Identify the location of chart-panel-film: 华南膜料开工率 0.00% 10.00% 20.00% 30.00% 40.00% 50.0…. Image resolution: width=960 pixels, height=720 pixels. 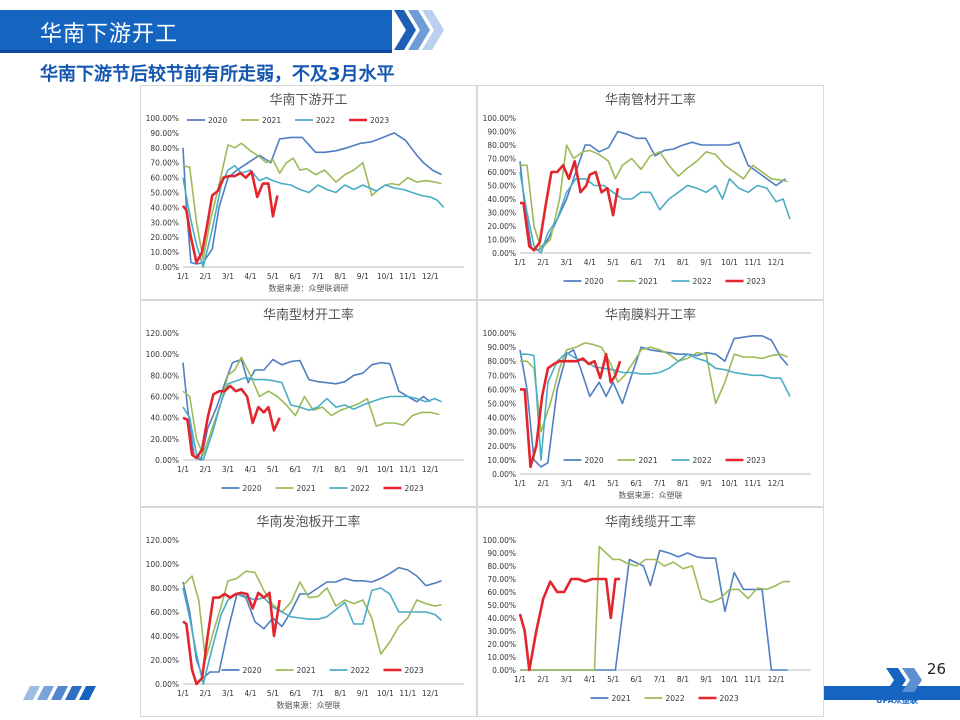
(650, 403).